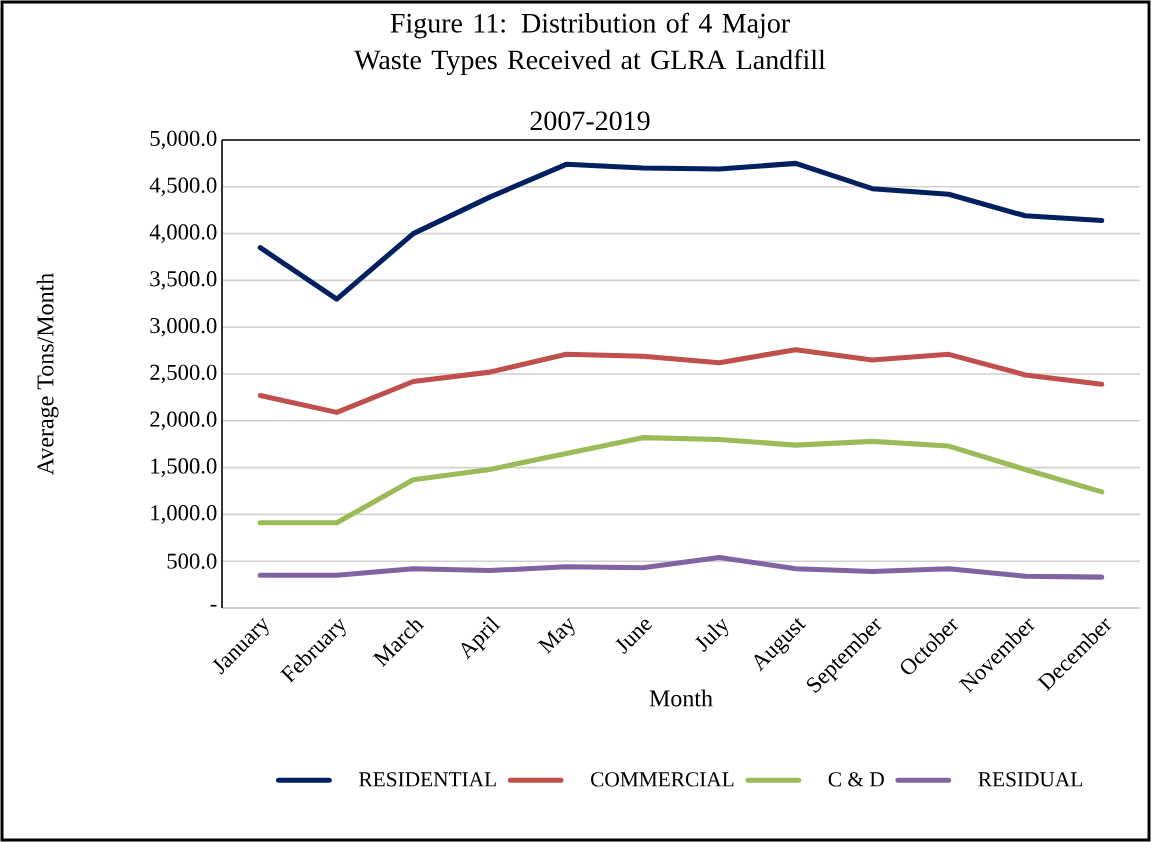 This screenshot has width=1151, height=842. What do you see at coordinates (662, 779) in the screenshot?
I see `legend-label: COMMERCIAL` at bounding box center [662, 779].